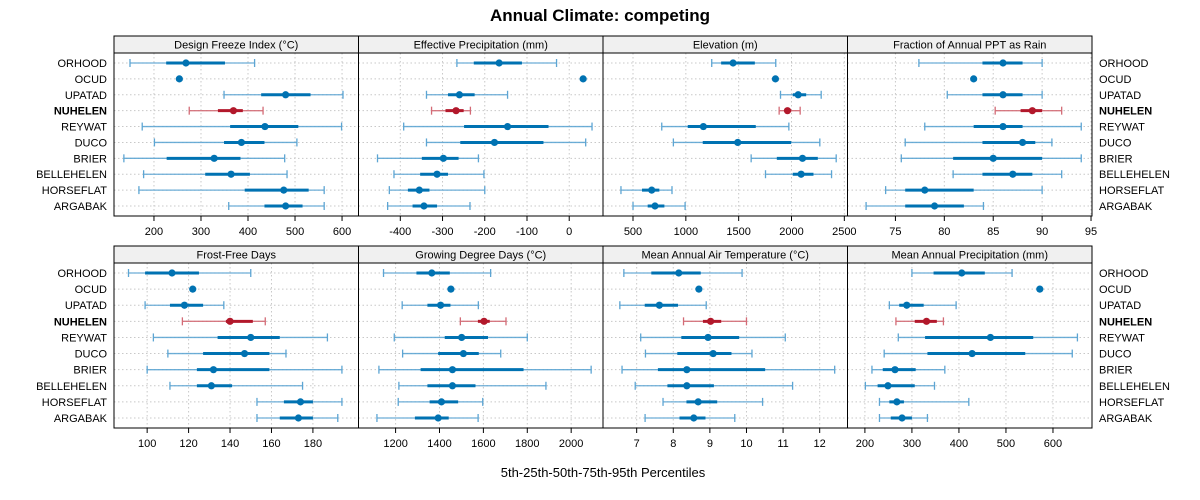  I want to click on chart-title: Annual Climate: competing, so click(600, 15).